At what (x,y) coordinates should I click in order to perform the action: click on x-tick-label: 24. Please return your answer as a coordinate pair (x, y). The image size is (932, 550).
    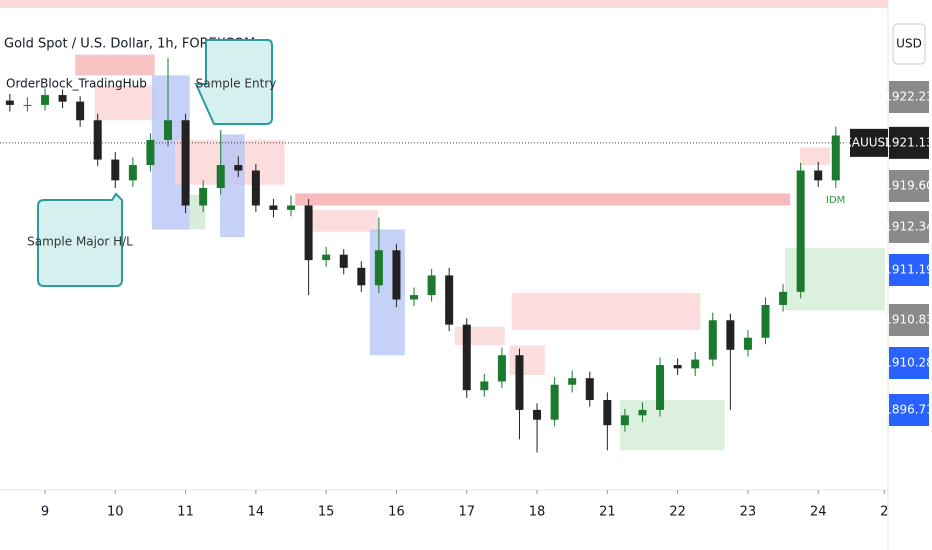
    Looking at the image, I should click on (818, 512).